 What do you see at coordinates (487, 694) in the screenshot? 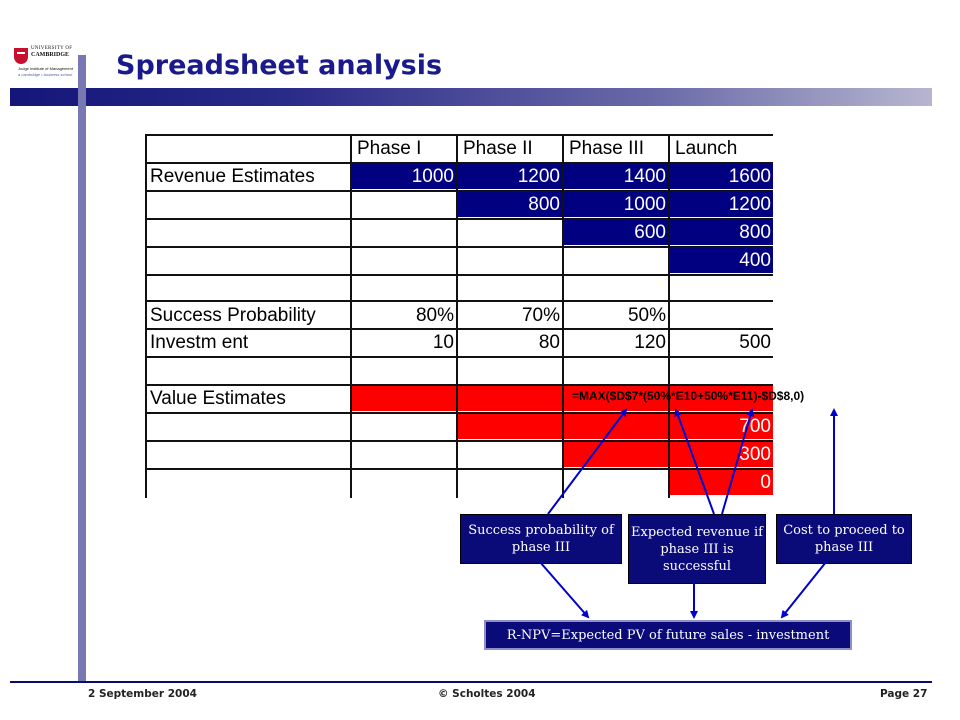
I see `footer-copyright: © Scholtes 2004` at bounding box center [487, 694].